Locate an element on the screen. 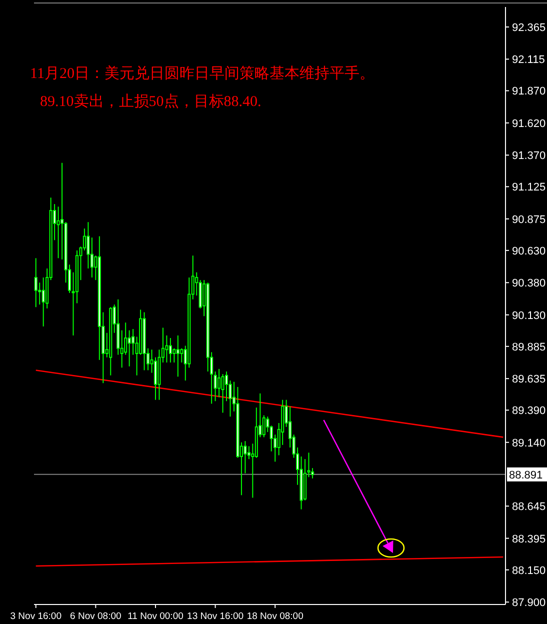  y-tick-label: 89.635 is located at coordinates (529, 380).